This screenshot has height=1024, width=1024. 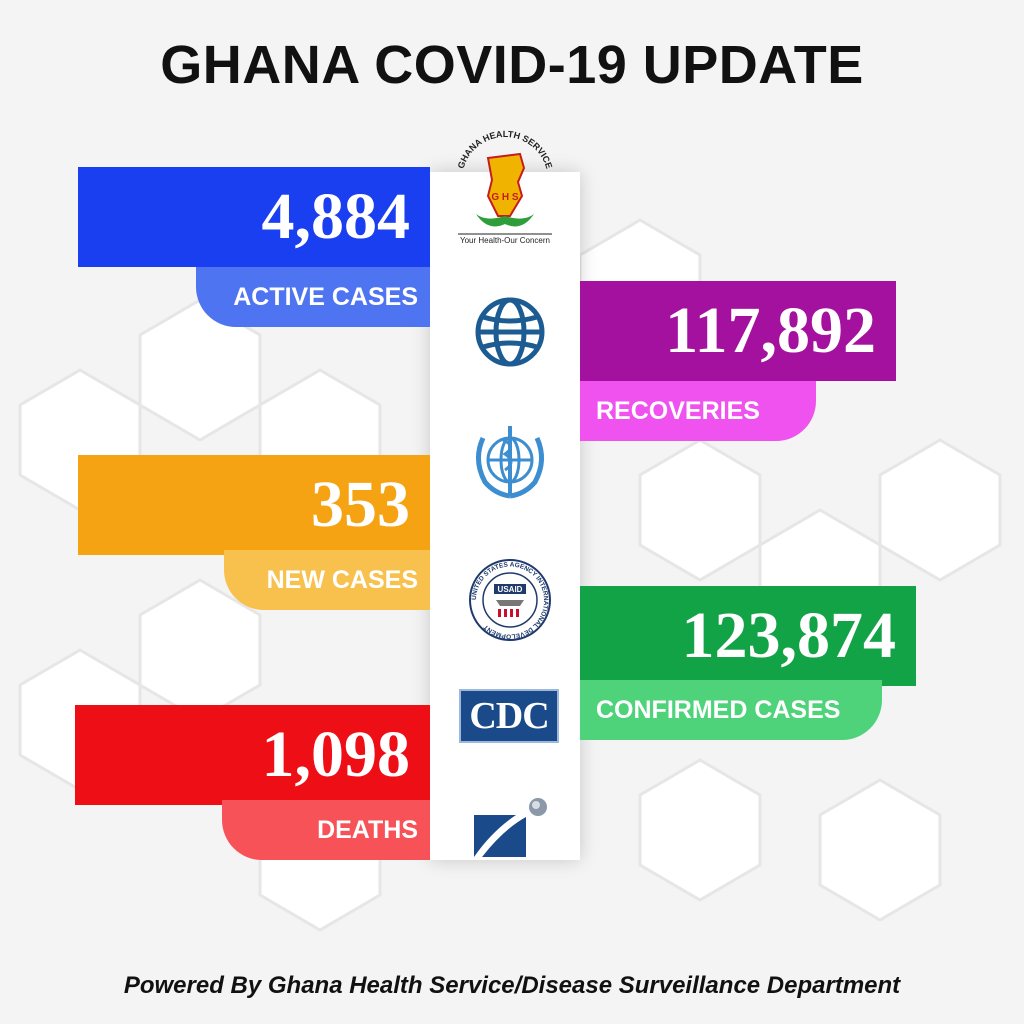 I want to click on new-cases-value: 353, so click(x=254, y=505).